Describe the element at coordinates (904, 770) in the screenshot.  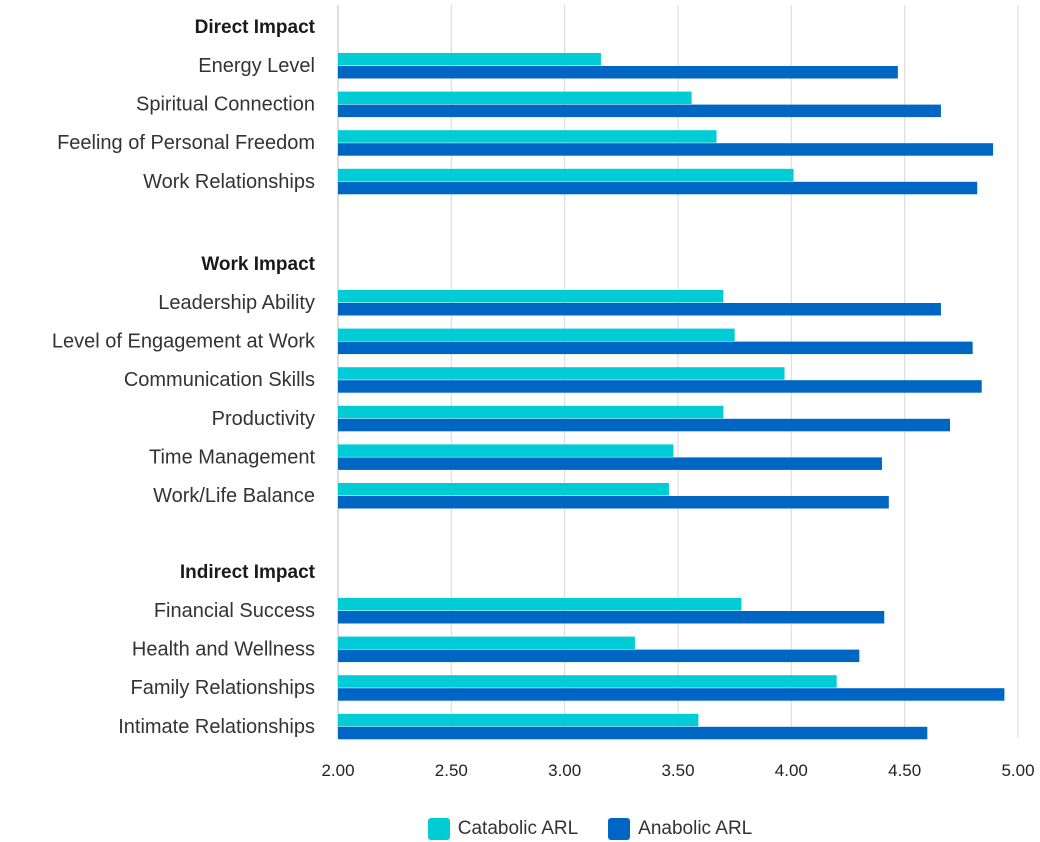
I see `x-tick-label: 4.50` at that location.